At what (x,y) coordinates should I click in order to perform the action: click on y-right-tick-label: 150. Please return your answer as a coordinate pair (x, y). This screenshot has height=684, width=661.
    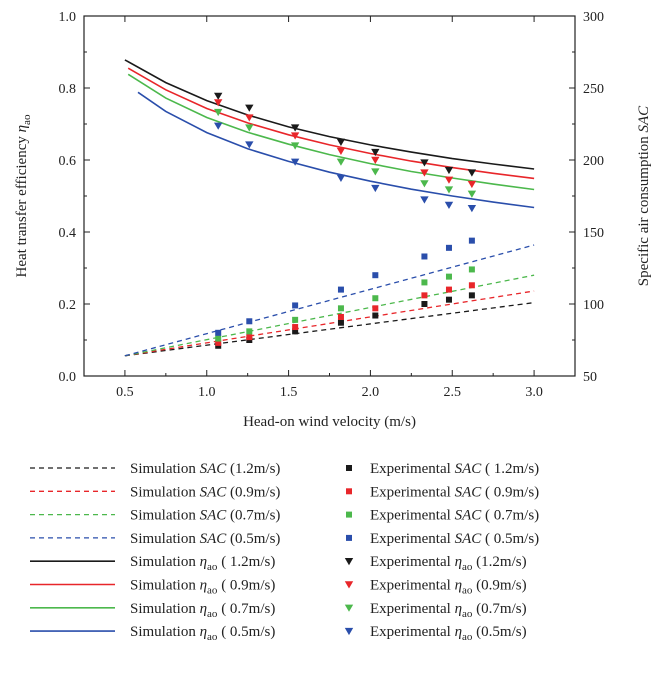
    Looking at the image, I should click on (593, 233).